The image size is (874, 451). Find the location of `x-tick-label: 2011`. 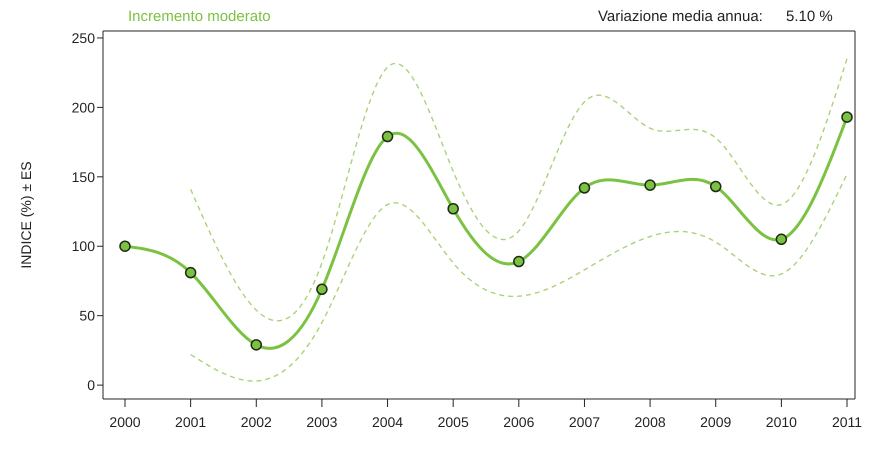

x-tick-label: 2011 is located at coordinates (847, 422).